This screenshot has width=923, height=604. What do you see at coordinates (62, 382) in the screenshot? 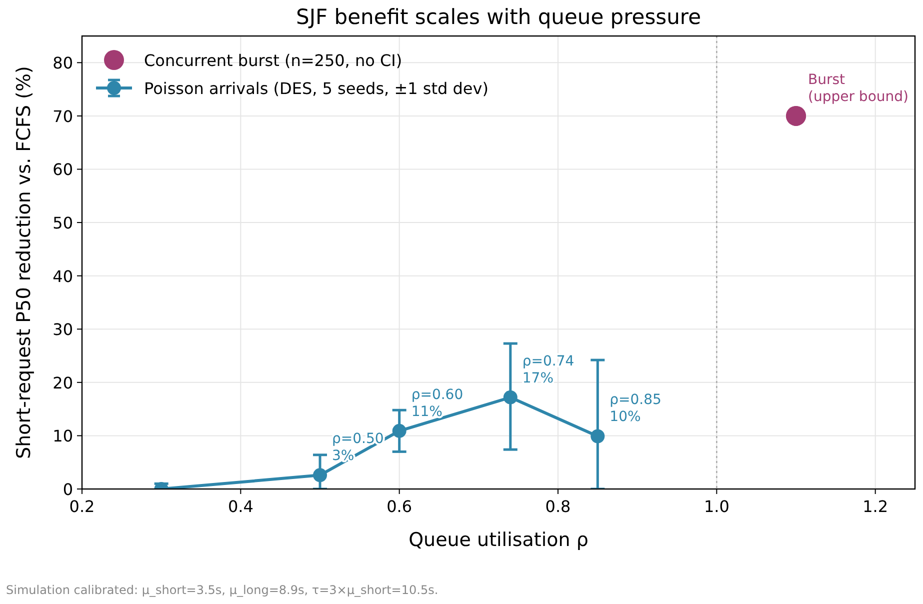
I see `y-tick-label: 20` at bounding box center [62, 382].